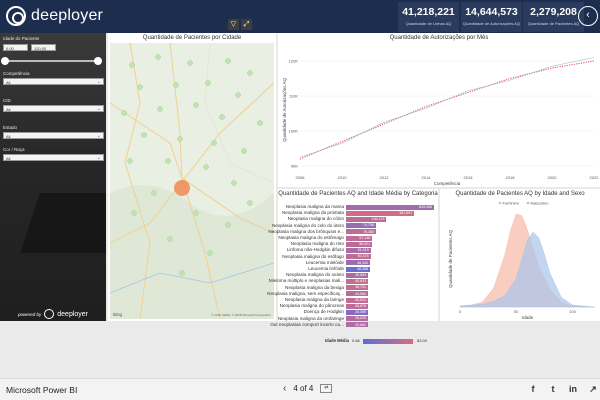 The width and height of the screenshot is (600, 400). What do you see at coordinates (98, 61) in the screenshot?
I see `age-slider-max-handle` at bounding box center [98, 61].